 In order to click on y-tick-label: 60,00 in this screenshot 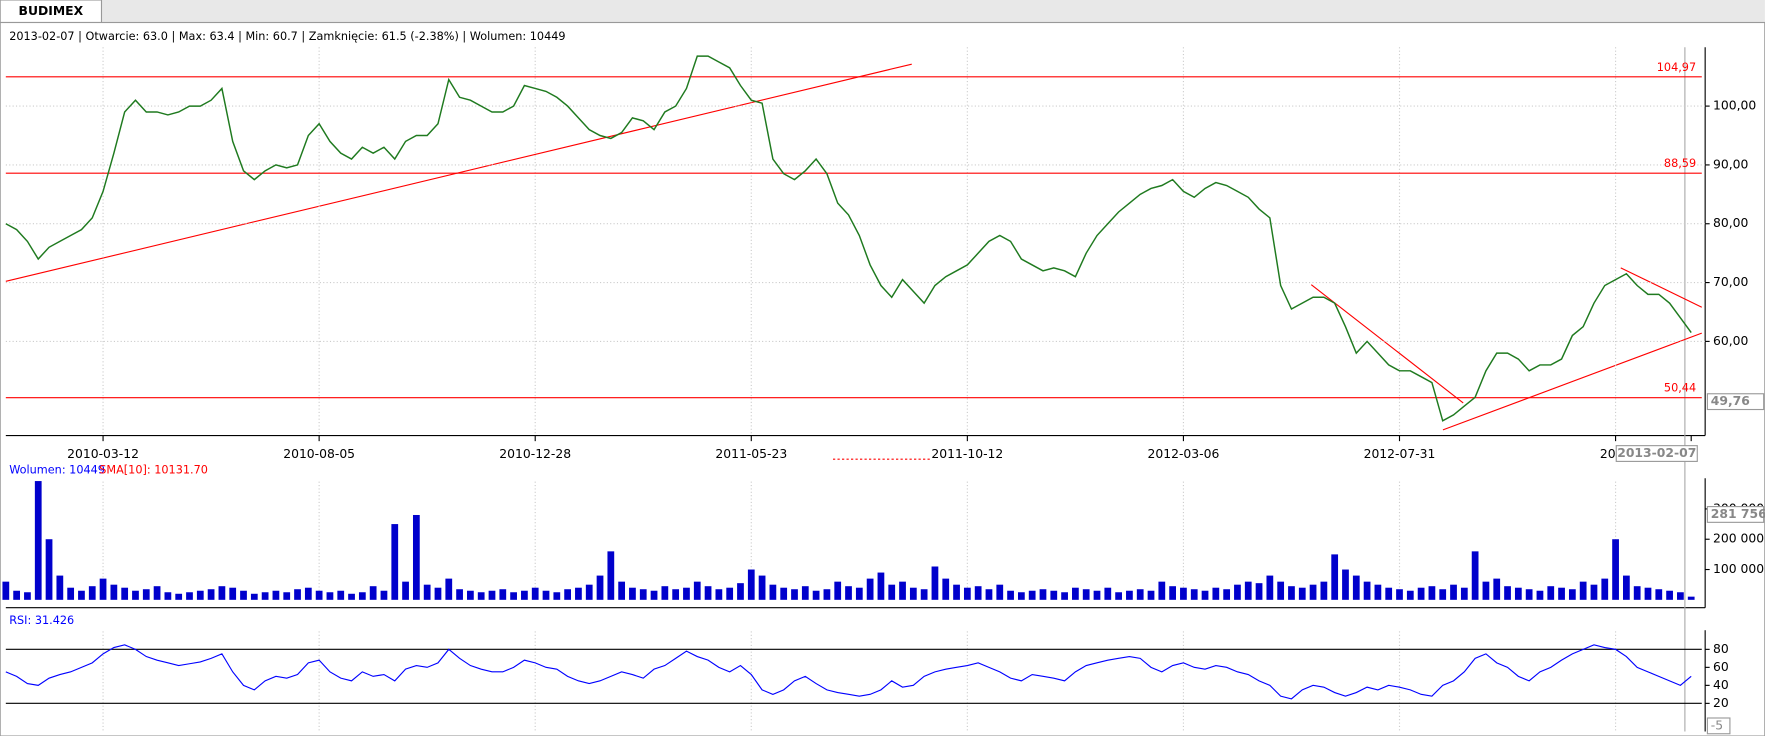, I will do `click(1731, 341)`.